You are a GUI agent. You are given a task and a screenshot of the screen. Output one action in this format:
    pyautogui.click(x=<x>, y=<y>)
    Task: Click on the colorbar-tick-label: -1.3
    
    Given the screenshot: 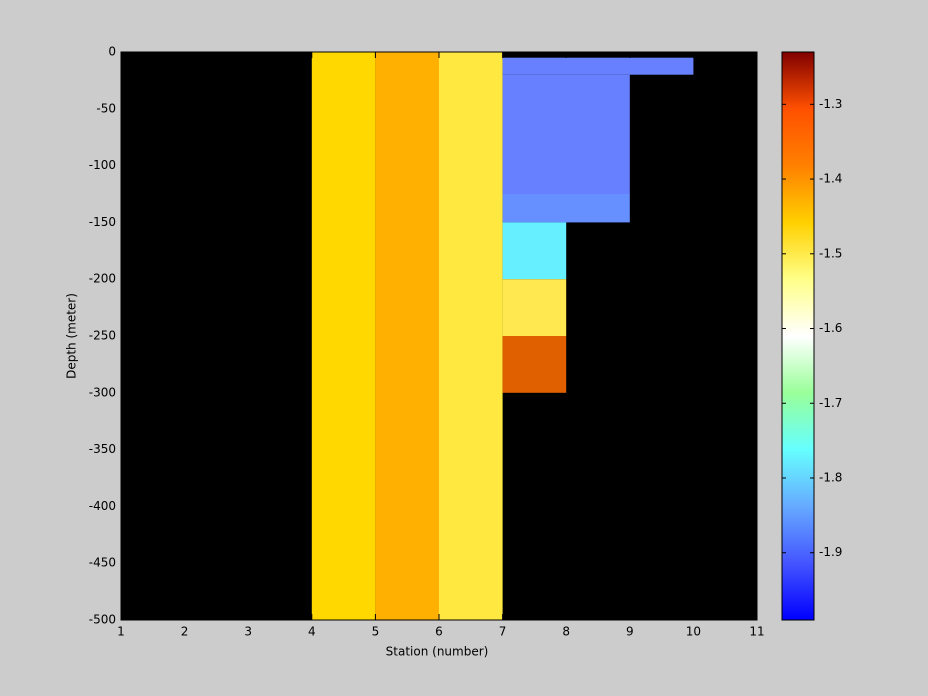 What is the action you would take?
    pyautogui.click(x=830, y=104)
    